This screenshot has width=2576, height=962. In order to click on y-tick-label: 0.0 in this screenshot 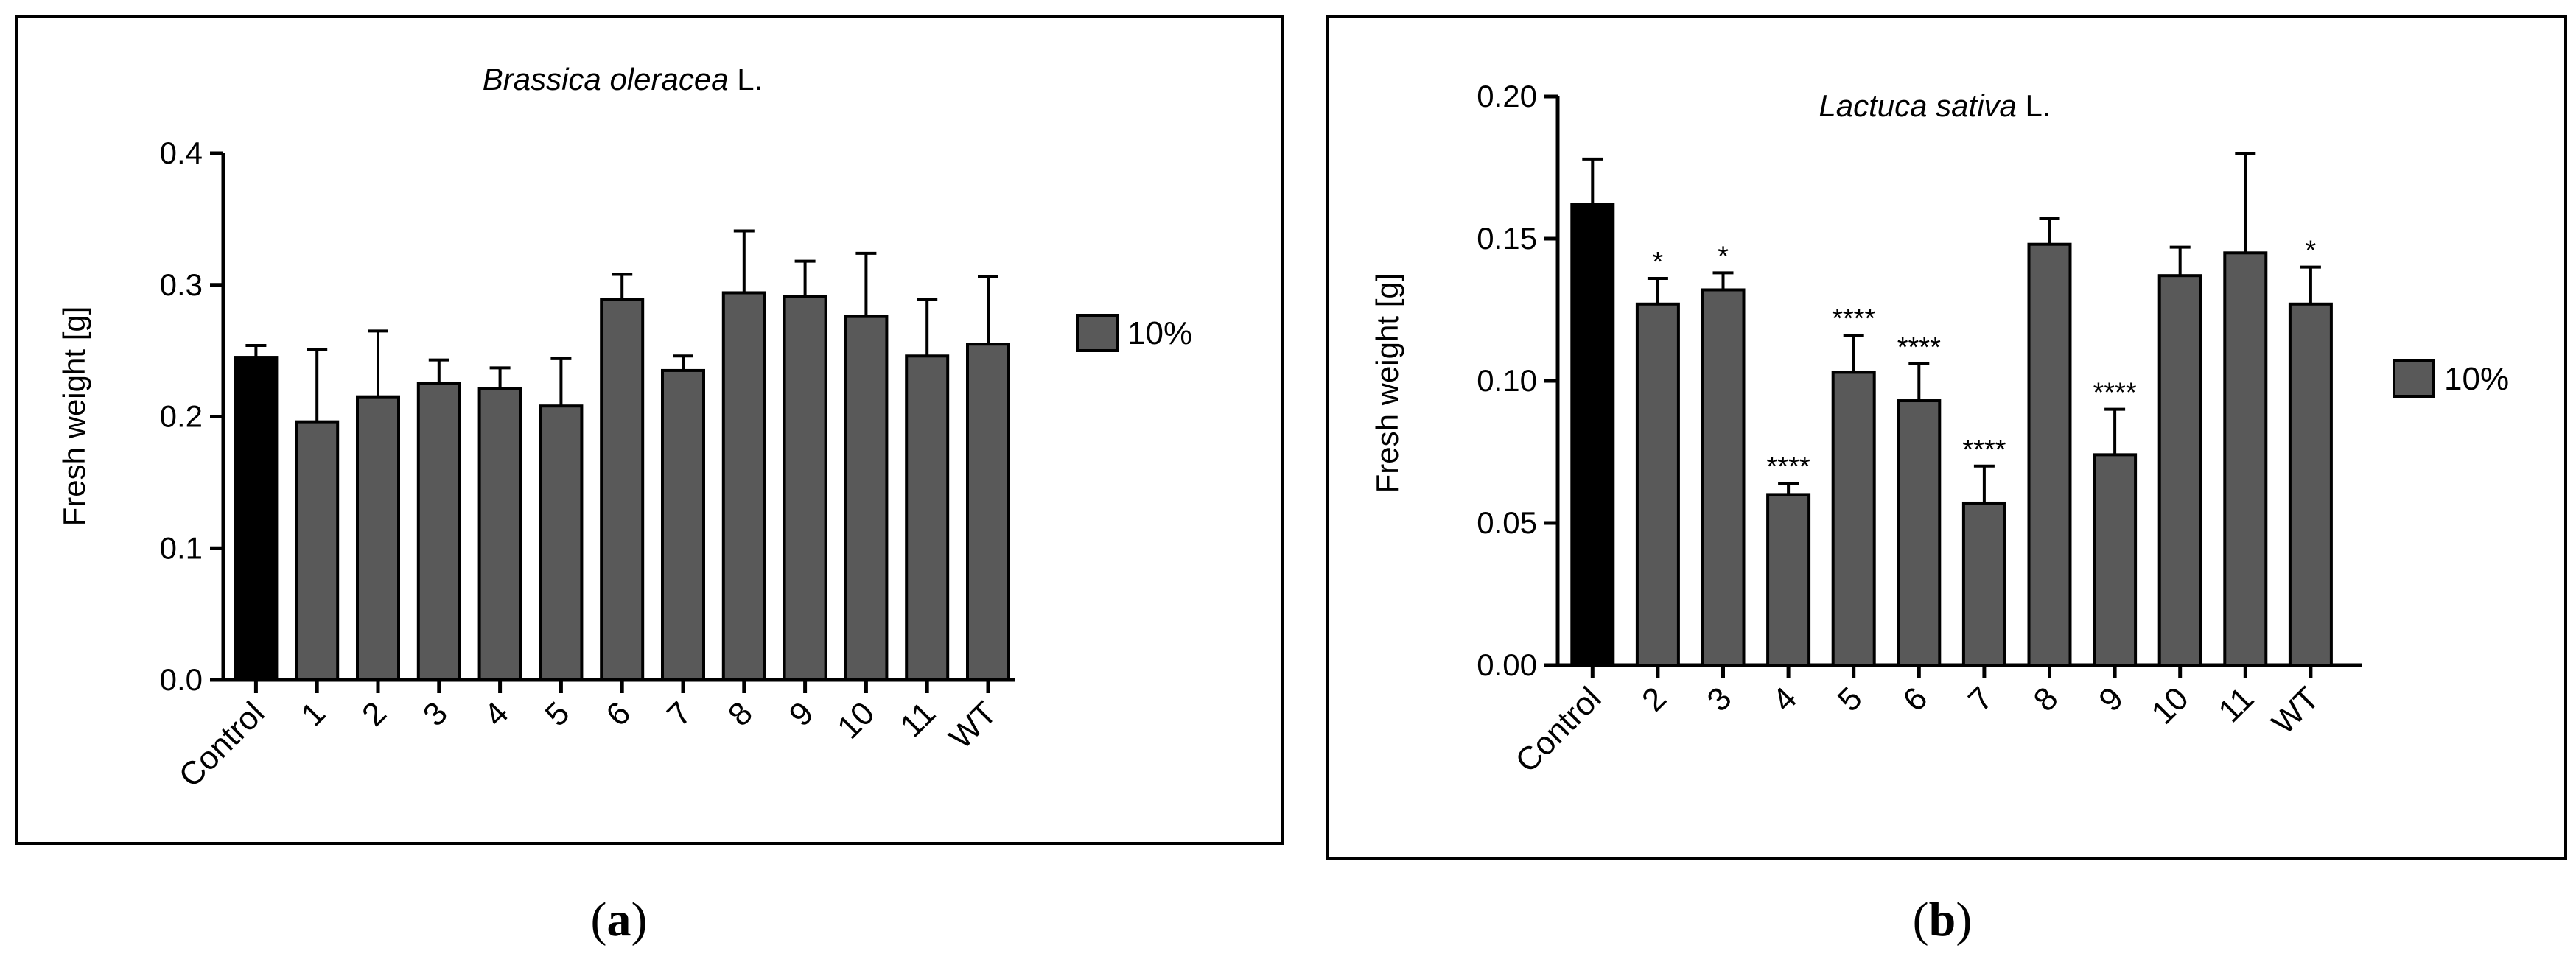, I will do `click(181, 679)`.